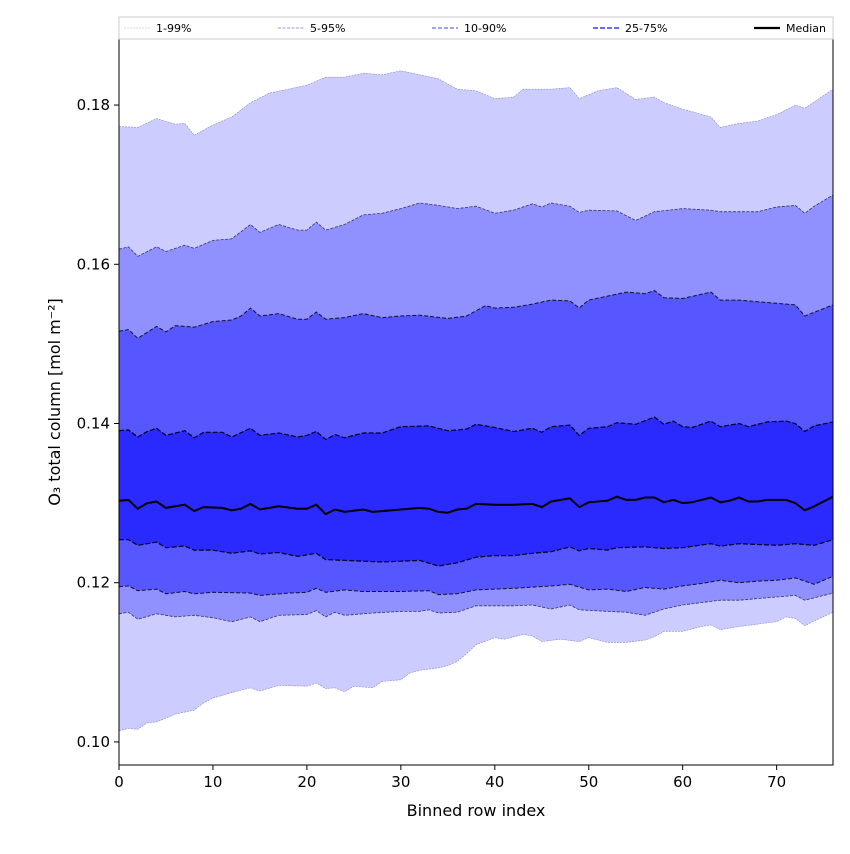 This screenshot has height=854, width=850. What do you see at coordinates (682, 782) in the screenshot?
I see `x-tick-label: 60` at bounding box center [682, 782].